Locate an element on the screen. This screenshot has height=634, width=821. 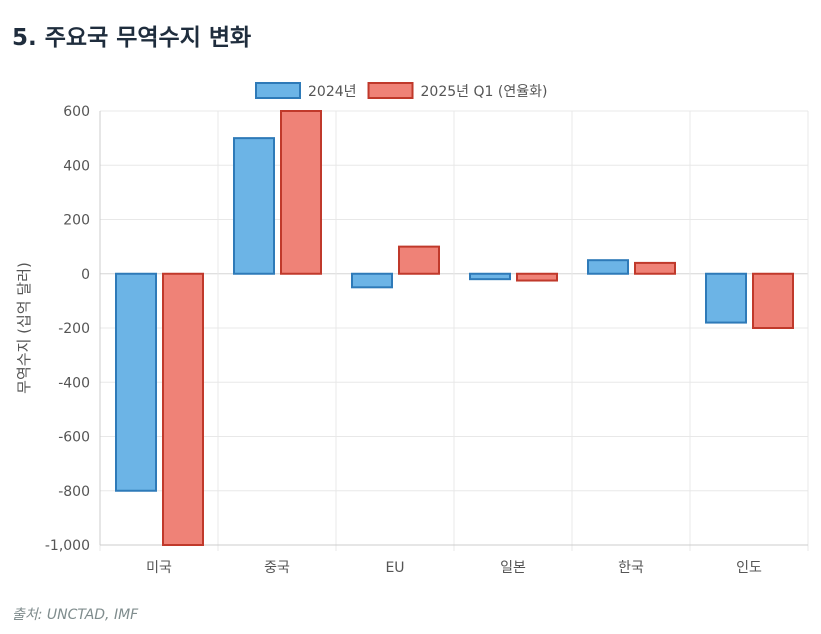
page-title: 5. 주요국 무역수지 변화 is located at coordinates (132, 38).